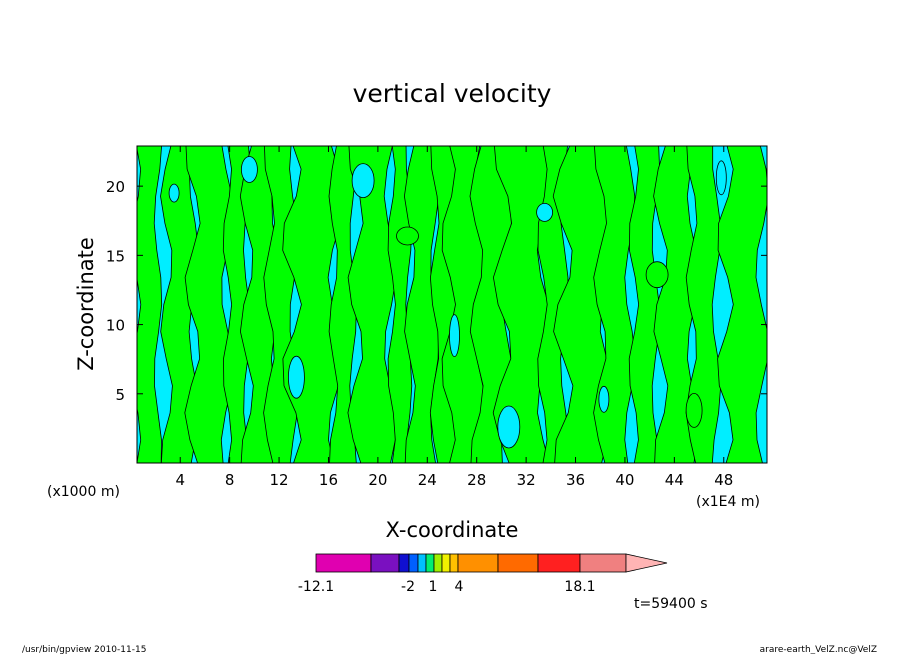  I want to click on footer-right: arare-earth_VelZ.nc@VelZ, so click(818, 649).